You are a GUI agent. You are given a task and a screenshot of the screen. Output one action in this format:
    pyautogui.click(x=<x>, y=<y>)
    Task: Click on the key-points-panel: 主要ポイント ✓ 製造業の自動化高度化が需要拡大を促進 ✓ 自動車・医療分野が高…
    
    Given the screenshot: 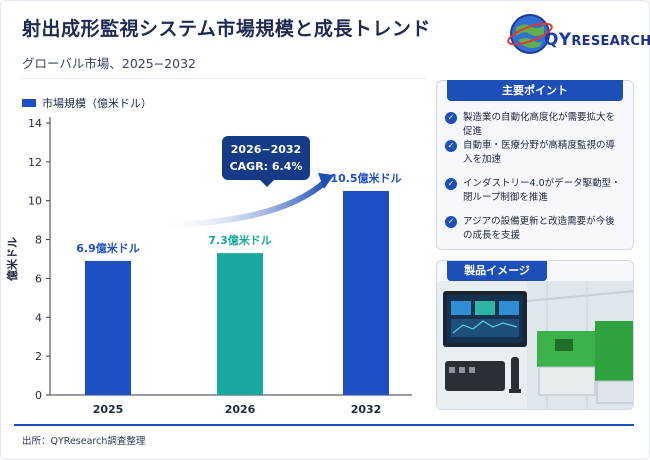 What is the action you would take?
    pyautogui.click(x=535, y=165)
    